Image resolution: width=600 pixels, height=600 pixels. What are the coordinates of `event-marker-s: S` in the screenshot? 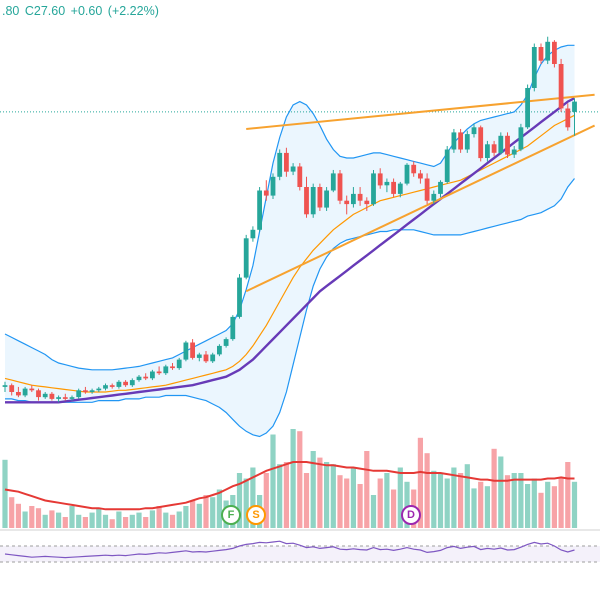 It's located at (256, 515).